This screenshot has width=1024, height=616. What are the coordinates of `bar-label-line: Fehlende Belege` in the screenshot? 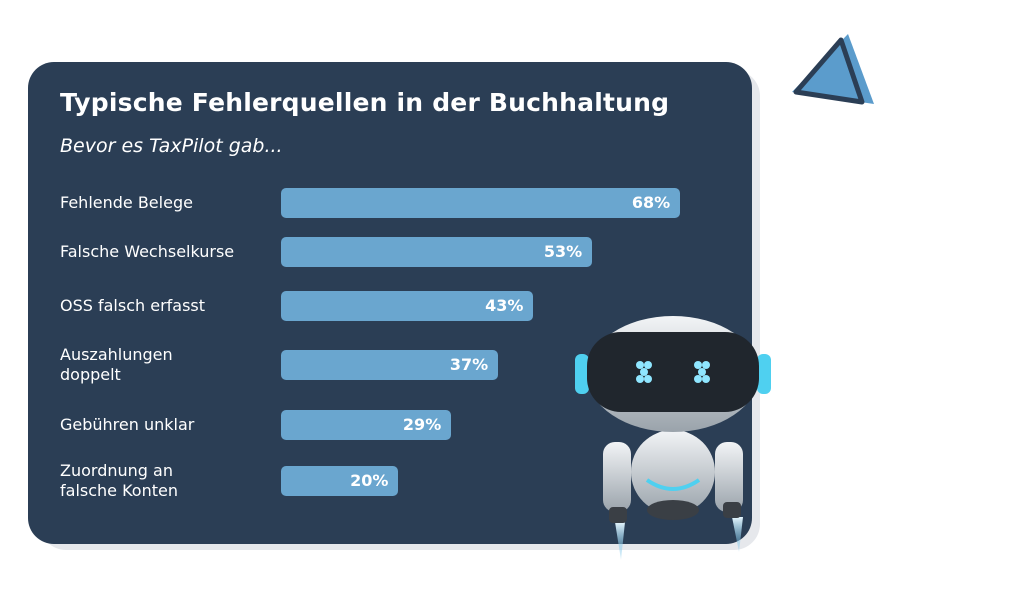 It's located at (126, 202).